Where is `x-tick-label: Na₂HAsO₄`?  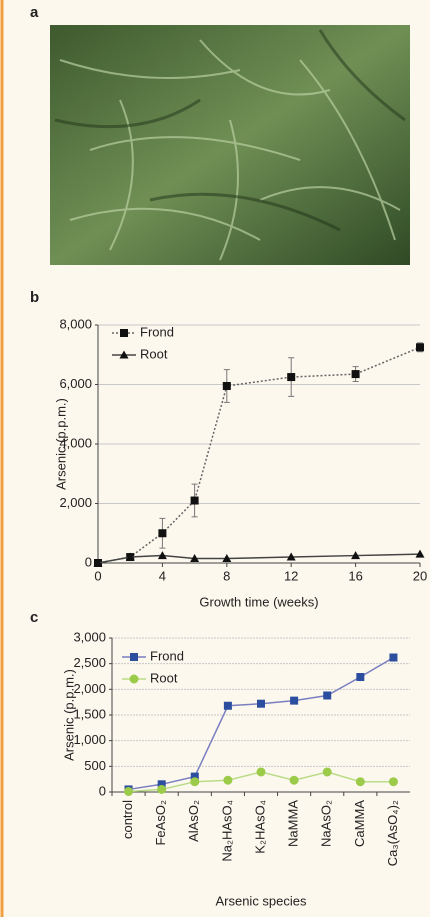 x-tick-label: Na₂HAsO₄ is located at coordinates (226, 831).